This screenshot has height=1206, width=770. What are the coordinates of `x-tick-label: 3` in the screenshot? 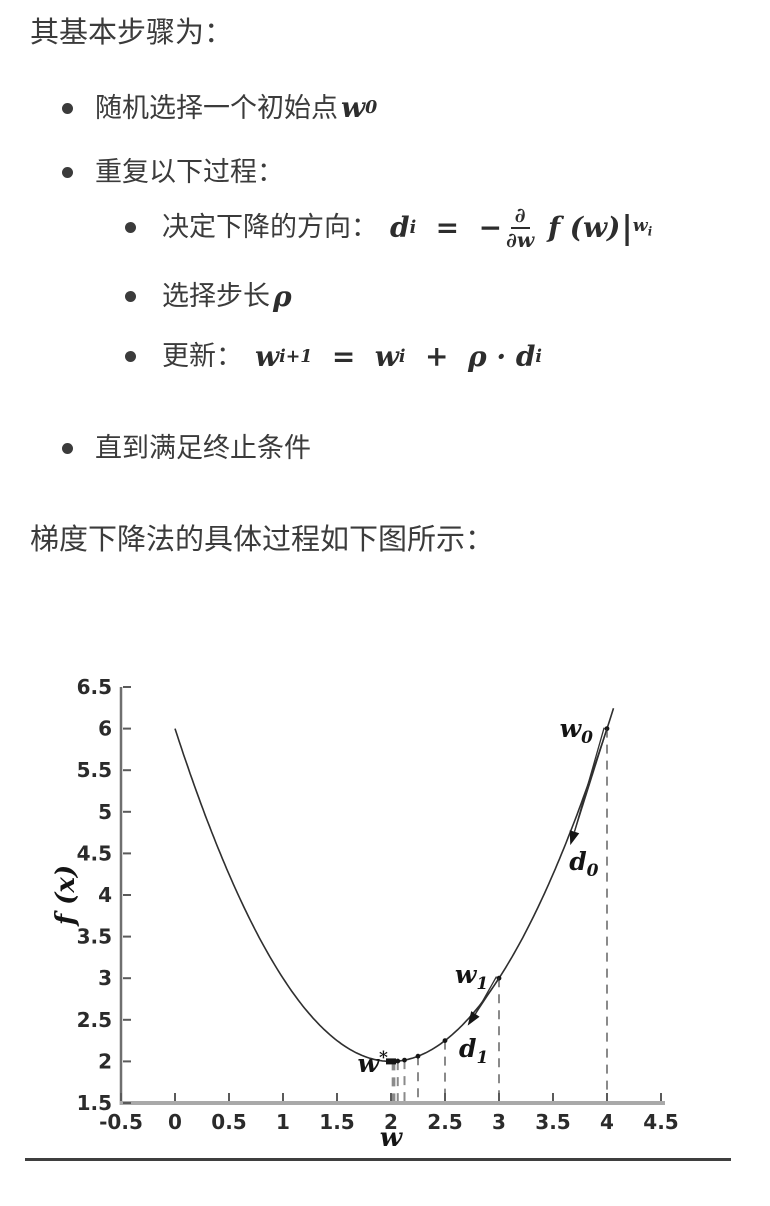 It's located at (499, 1122).